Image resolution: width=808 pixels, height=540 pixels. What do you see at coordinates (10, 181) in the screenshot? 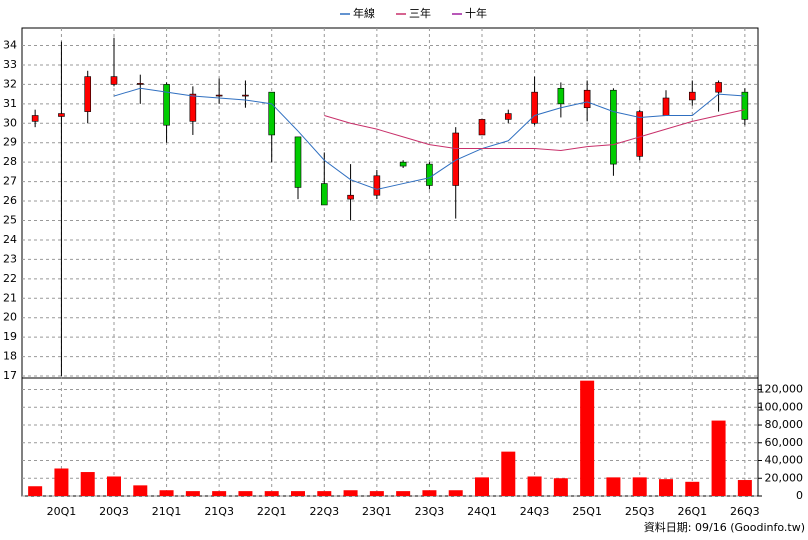
I see `y-tick-label: 27` at bounding box center [10, 181].